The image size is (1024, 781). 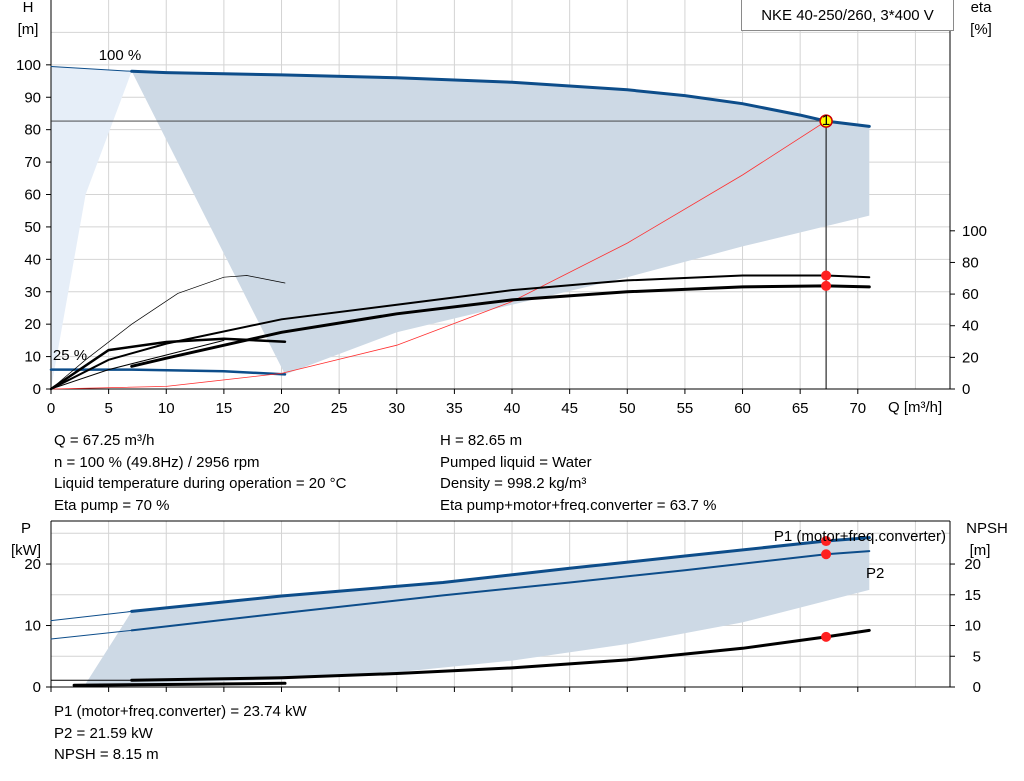 What do you see at coordinates (32, 195) in the screenshot?
I see `y-tick-label: 60` at bounding box center [32, 195].